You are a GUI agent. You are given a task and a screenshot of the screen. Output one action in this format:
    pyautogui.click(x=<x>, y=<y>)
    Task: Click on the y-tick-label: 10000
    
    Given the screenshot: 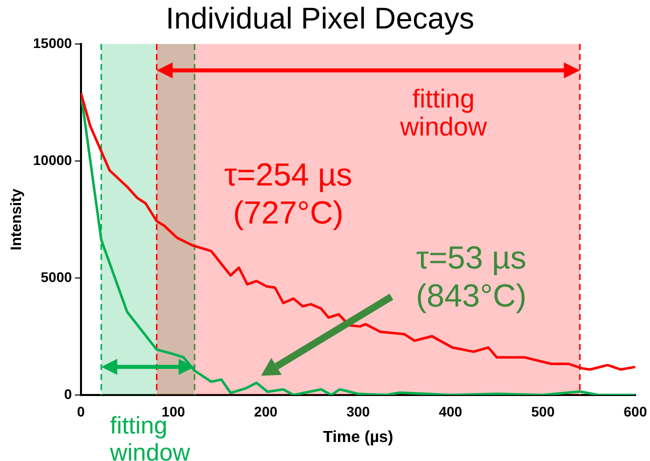 What is the action you would take?
    pyautogui.click(x=52, y=160)
    